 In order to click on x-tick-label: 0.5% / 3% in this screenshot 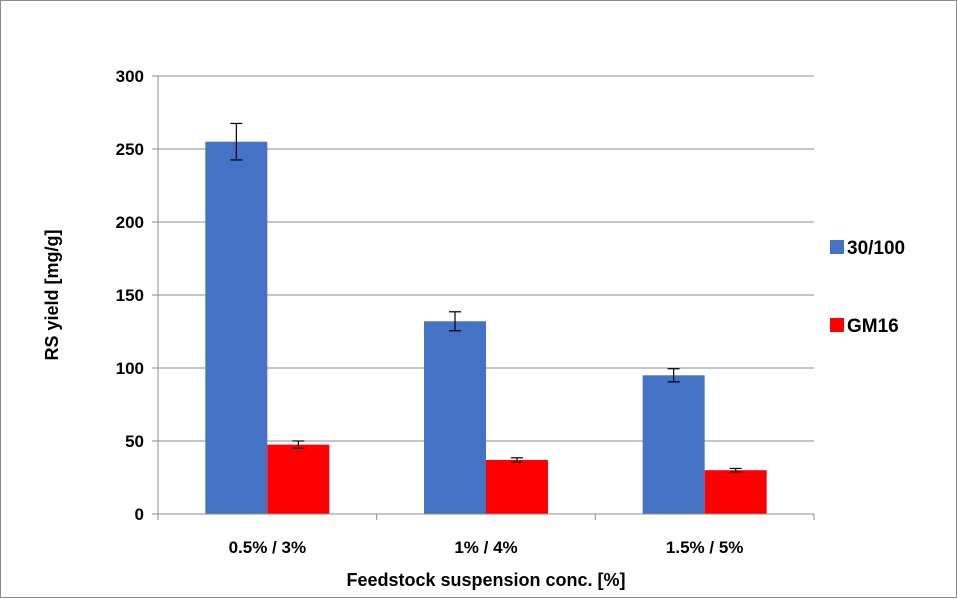, I will do `click(268, 547)`.